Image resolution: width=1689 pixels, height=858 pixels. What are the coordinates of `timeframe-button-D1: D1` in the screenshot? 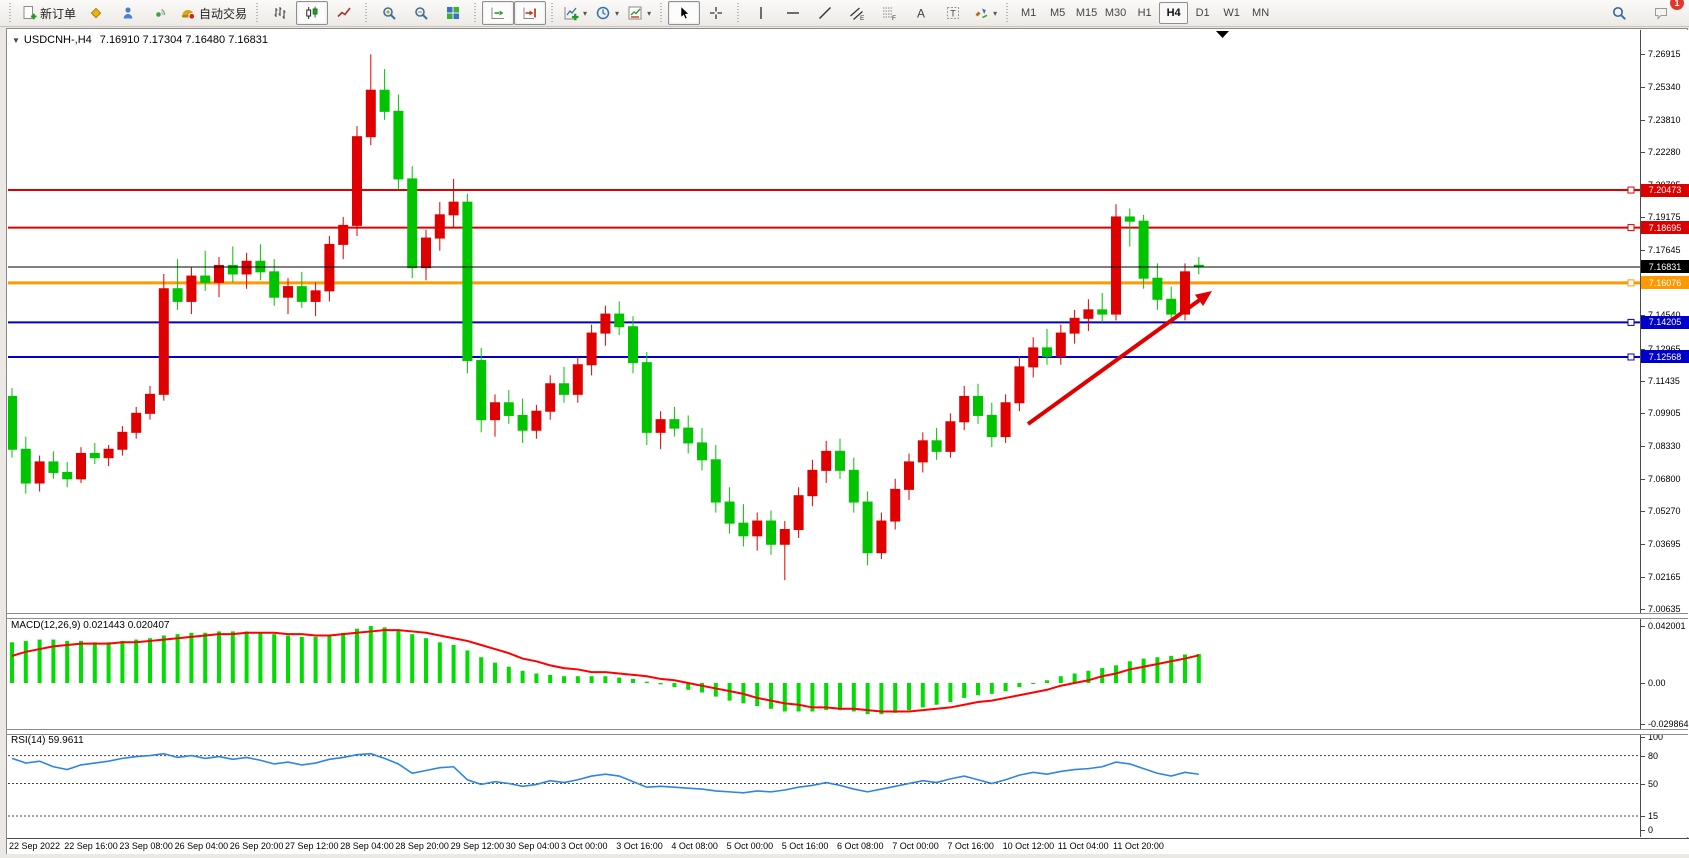 It's located at (1202, 13).